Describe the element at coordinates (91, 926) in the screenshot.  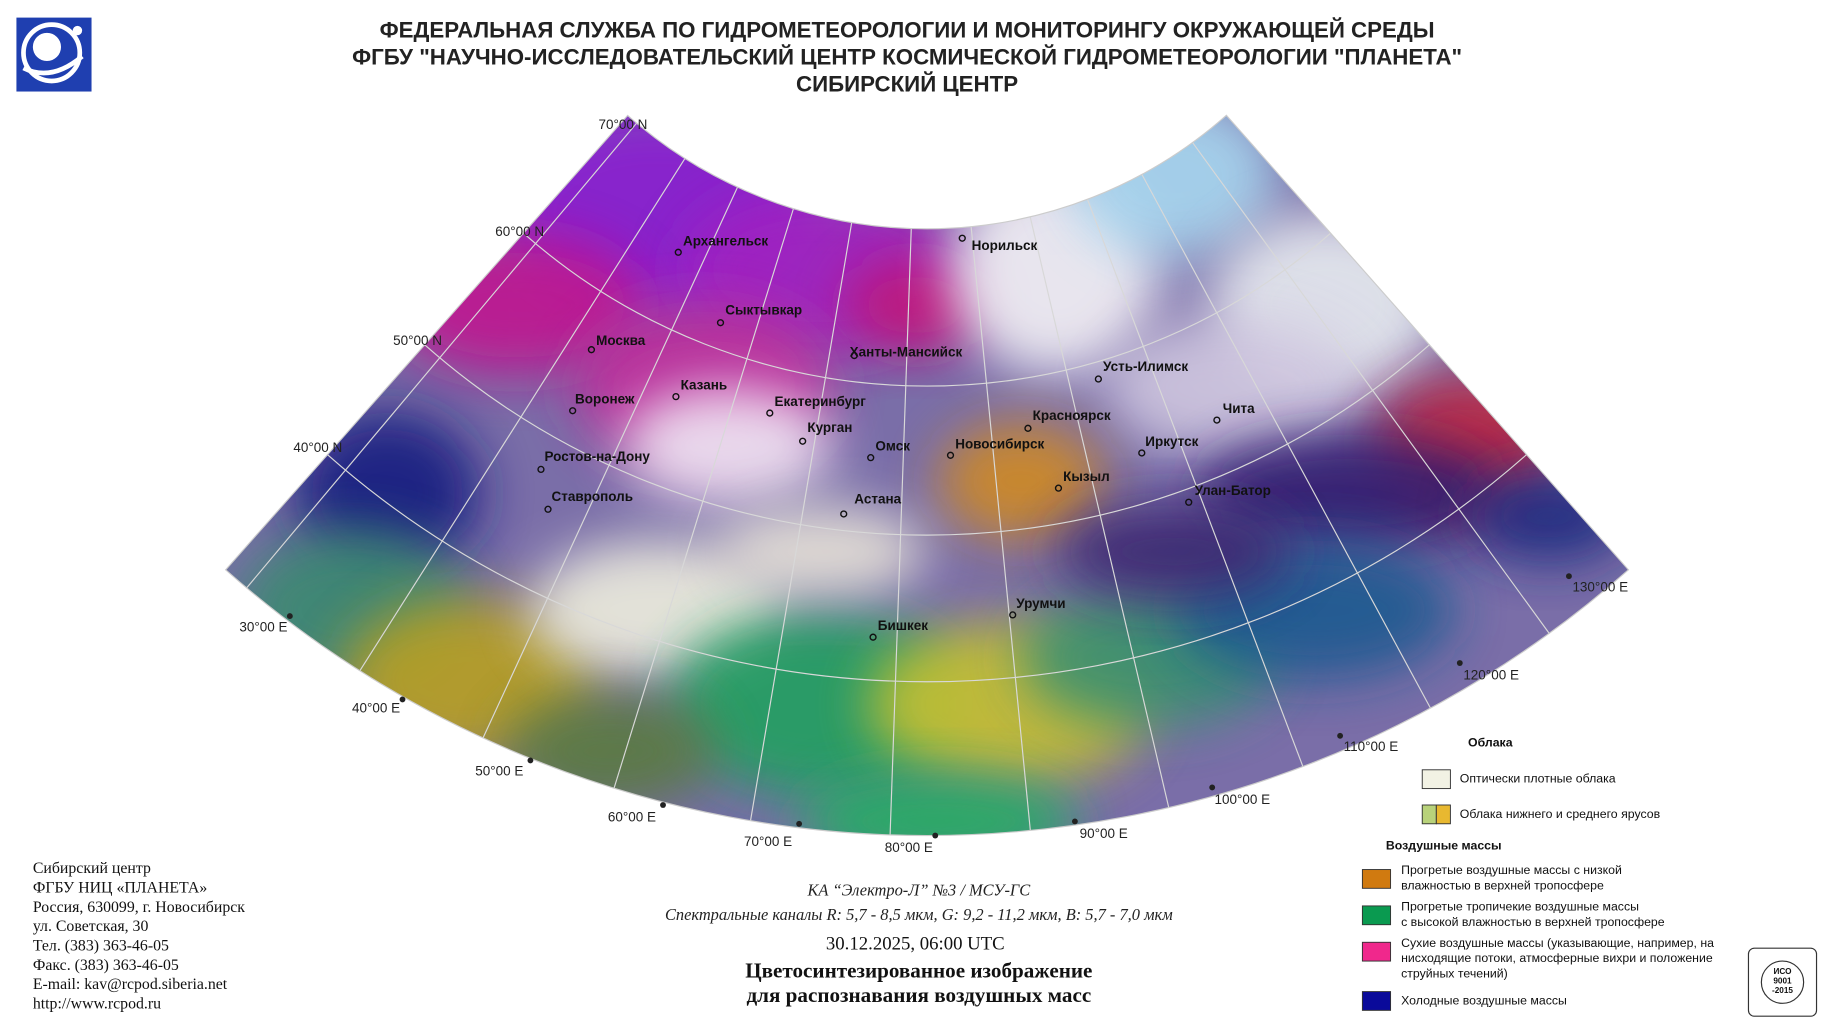
I see `contact-line: ул. Советская, 30` at that location.